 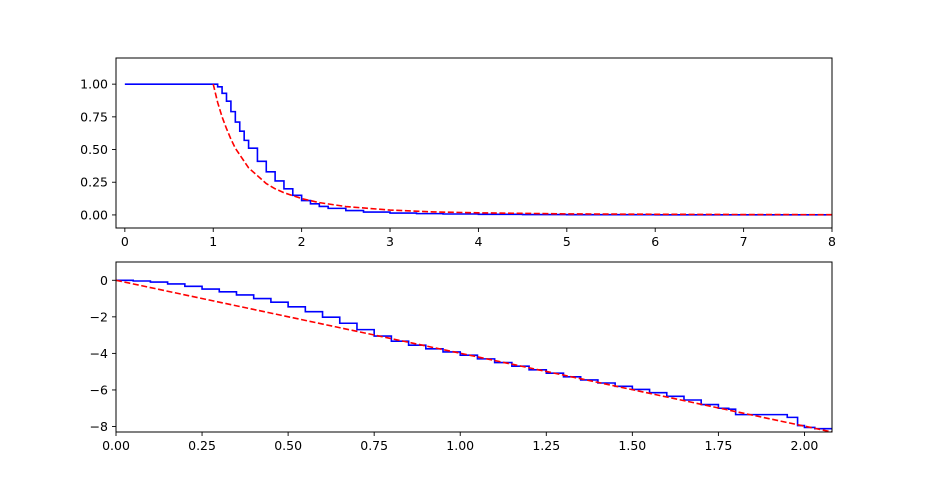 What do you see at coordinates (546, 445) in the screenshot?
I see `x-tick-label: 1.25` at bounding box center [546, 445].